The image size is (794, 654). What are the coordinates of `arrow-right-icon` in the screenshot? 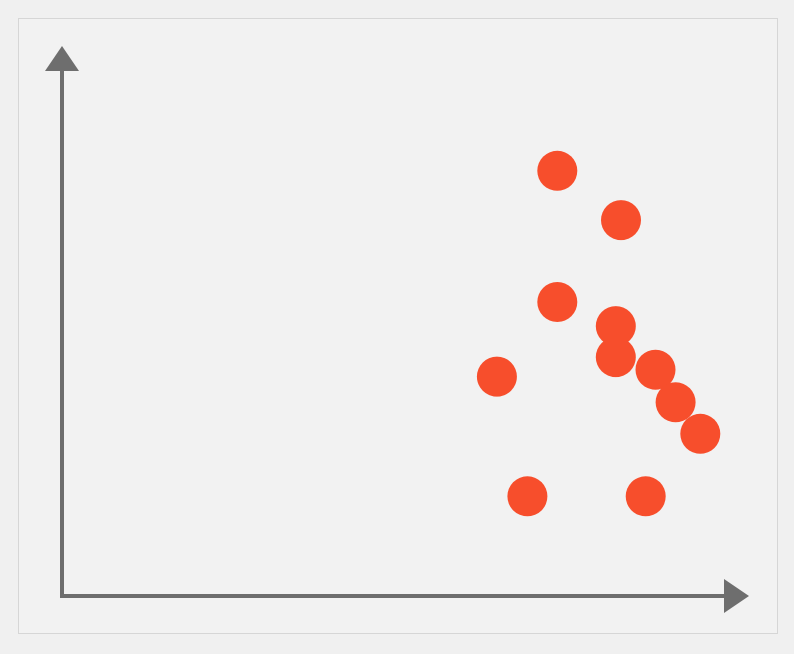 It's located at (736, 596).